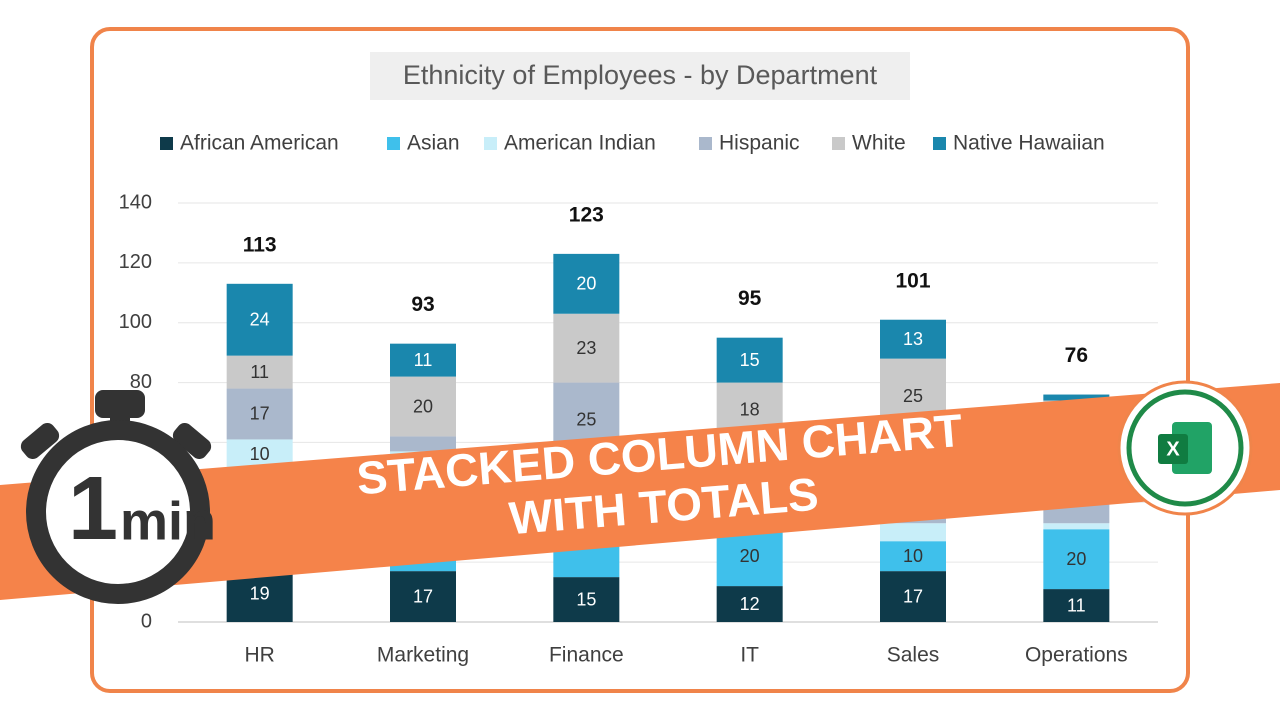  I want to click on stopwatch-face, so click(118, 512).